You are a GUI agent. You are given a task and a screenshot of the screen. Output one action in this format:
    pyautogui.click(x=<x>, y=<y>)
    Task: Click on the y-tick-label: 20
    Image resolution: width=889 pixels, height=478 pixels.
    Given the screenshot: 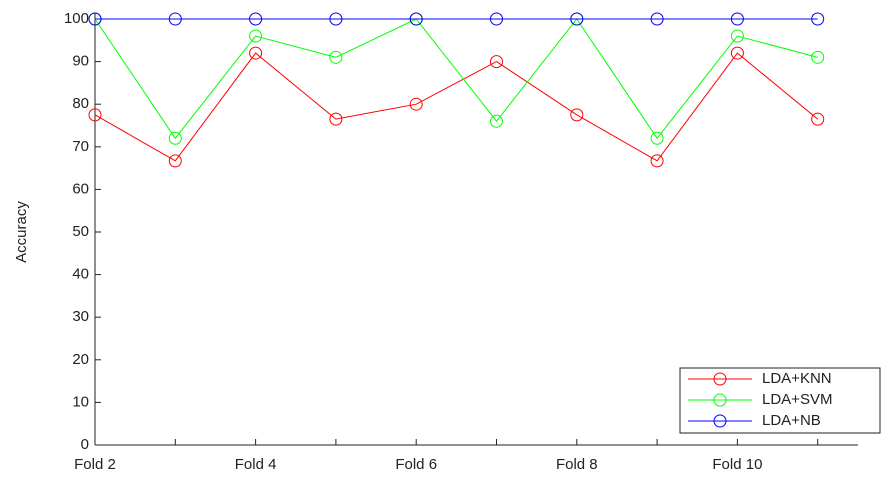 What is the action you would take?
    pyautogui.click(x=80, y=359)
    